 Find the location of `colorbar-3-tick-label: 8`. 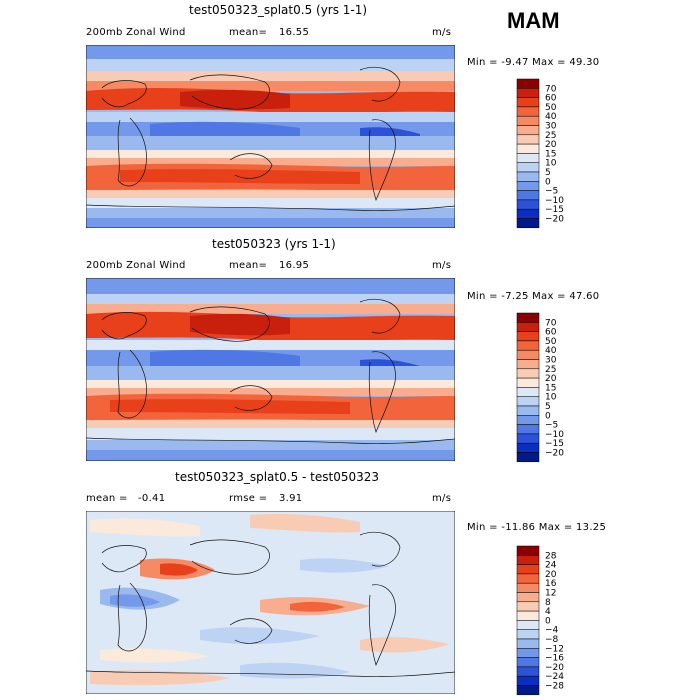

colorbar-3-tick-label: 8 is located at coordinates (548, 603).